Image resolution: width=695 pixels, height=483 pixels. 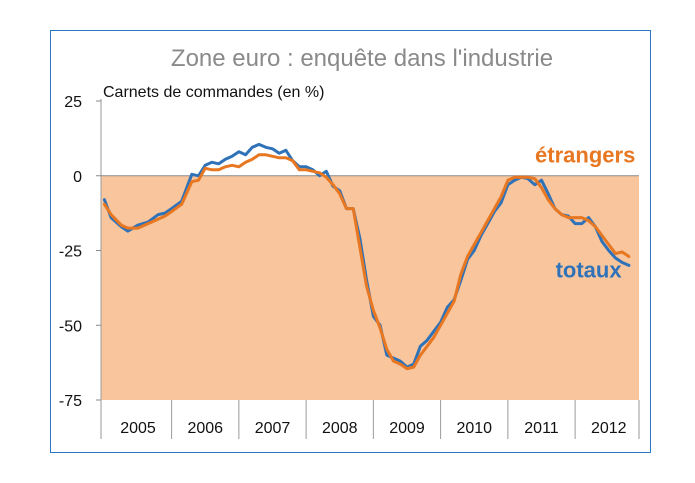 I want to click on x-tick-label: 2008, so click(x=340, y=428).